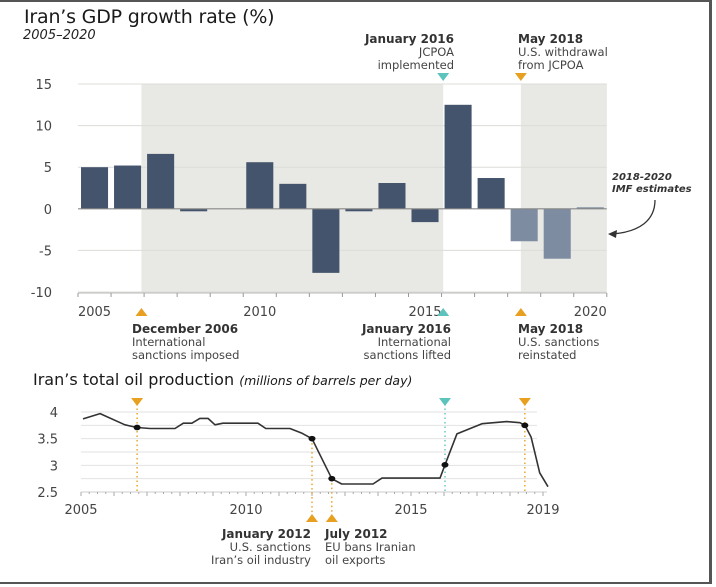 The image size is (716, 587). I want to click on gdp-bar-2011, so click(293, 196).